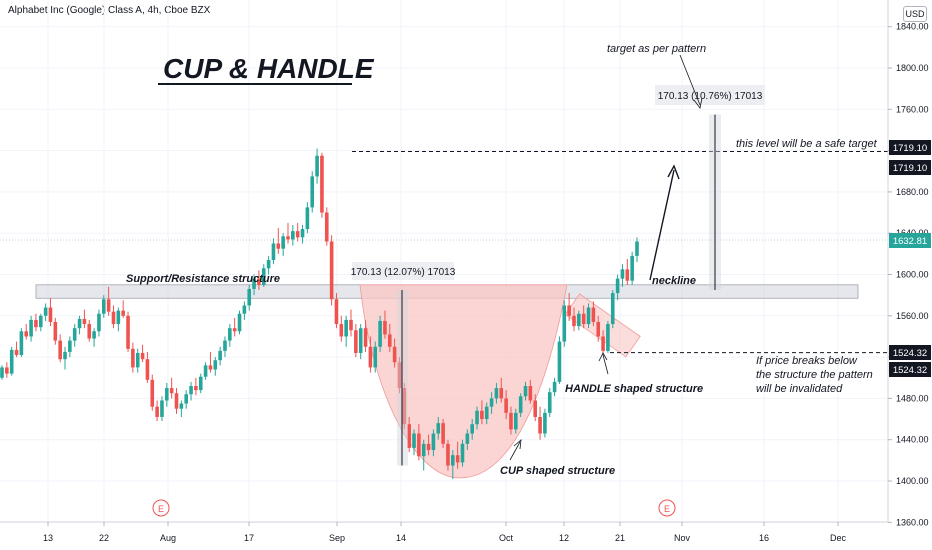 The width and height of the screenshot is (932, 550). What do you see at coordinates (912, 192) in the screenshot?
I see `y-tick-label: 1680.00` at bounding box center [912, 192].